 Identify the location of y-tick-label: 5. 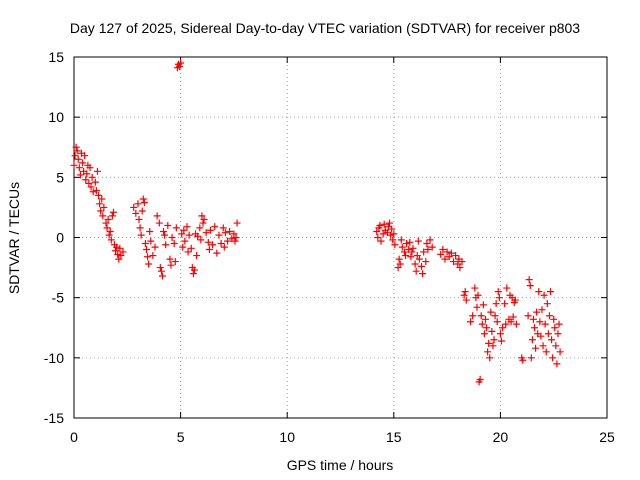
(60, 177).